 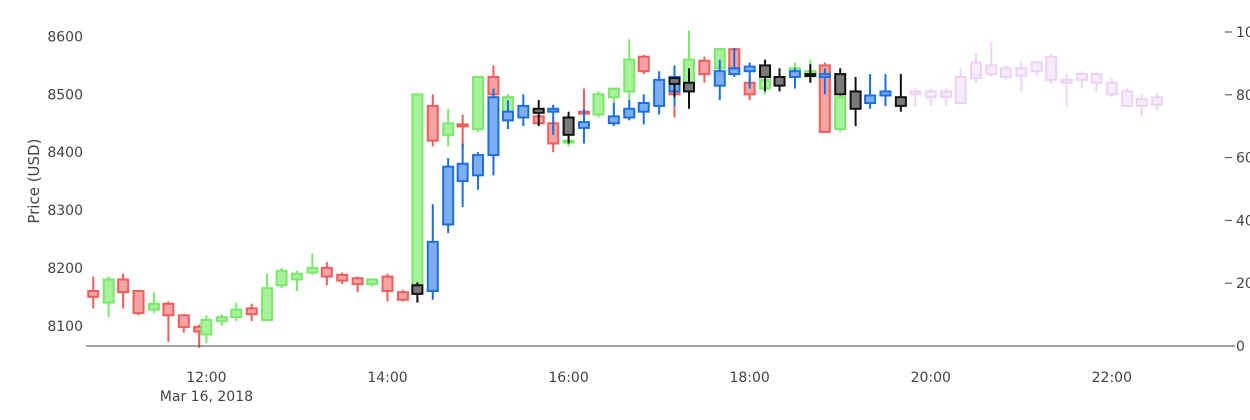 What do you see at coordinates (931, 378) in the screenshot?
I see `x-tick-label: 20:00` at bounding box center [931, 378].